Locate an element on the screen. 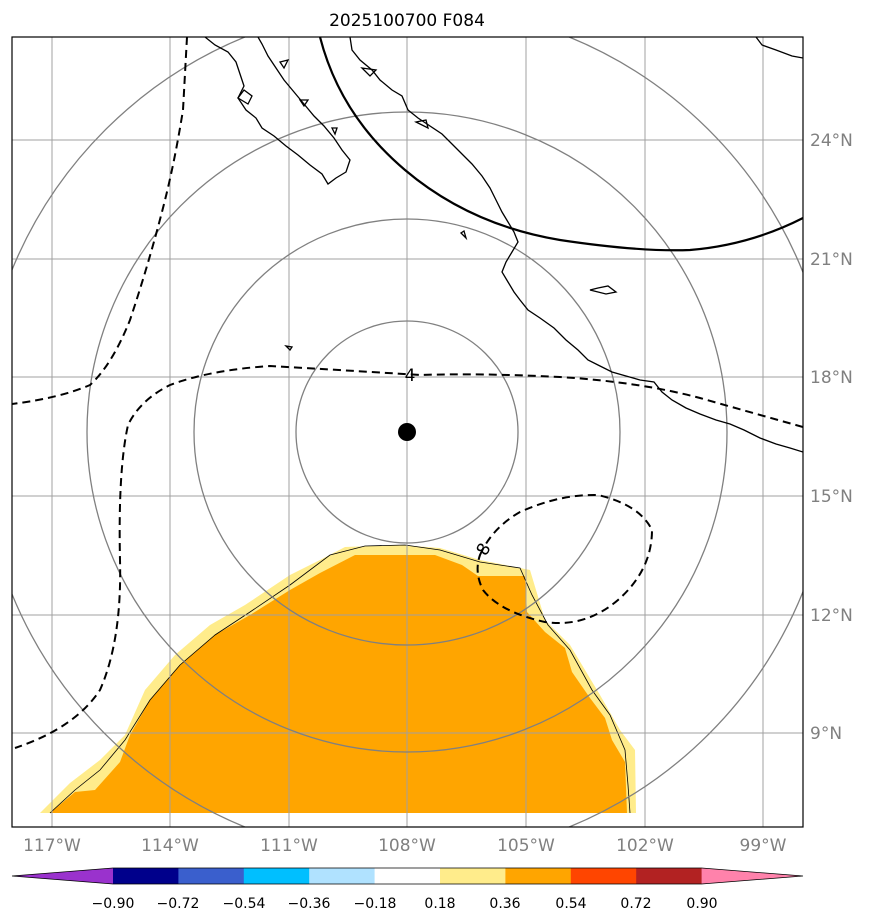  colorbar-tick: 0.90 is located at coordinates (701, 904).